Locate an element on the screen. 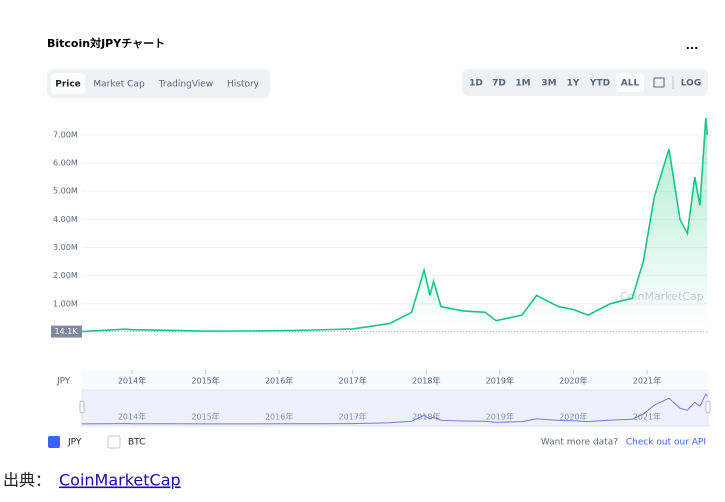  navigator is located at coordinates (395, 408).